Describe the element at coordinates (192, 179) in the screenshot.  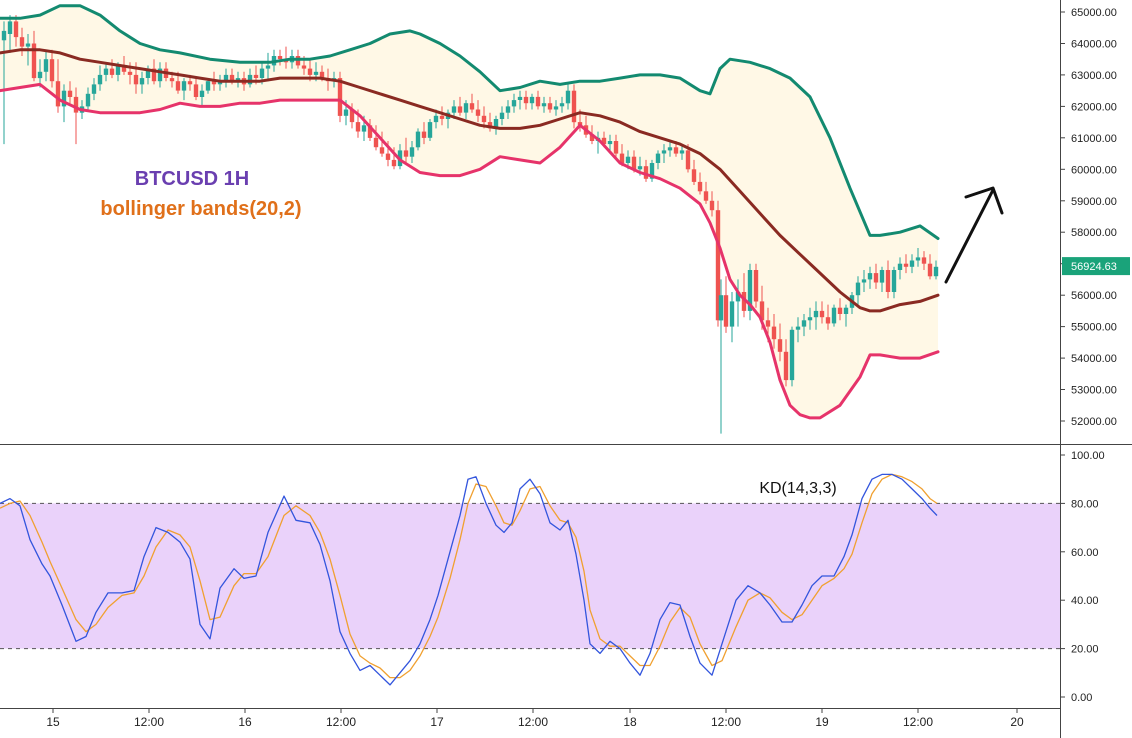
I see `chart-title: BTCUSD 1H` at that location.